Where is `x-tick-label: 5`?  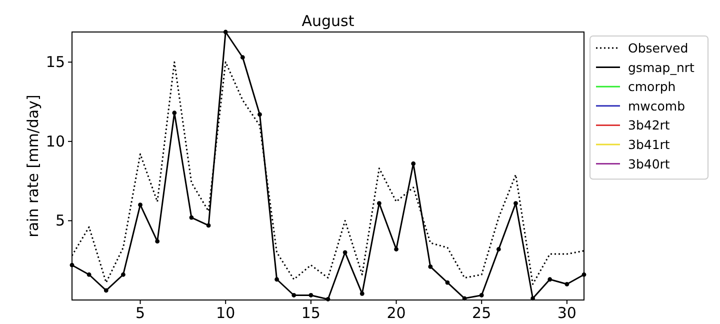 x-tick-label: 5 is located at coordinates (140, 313).